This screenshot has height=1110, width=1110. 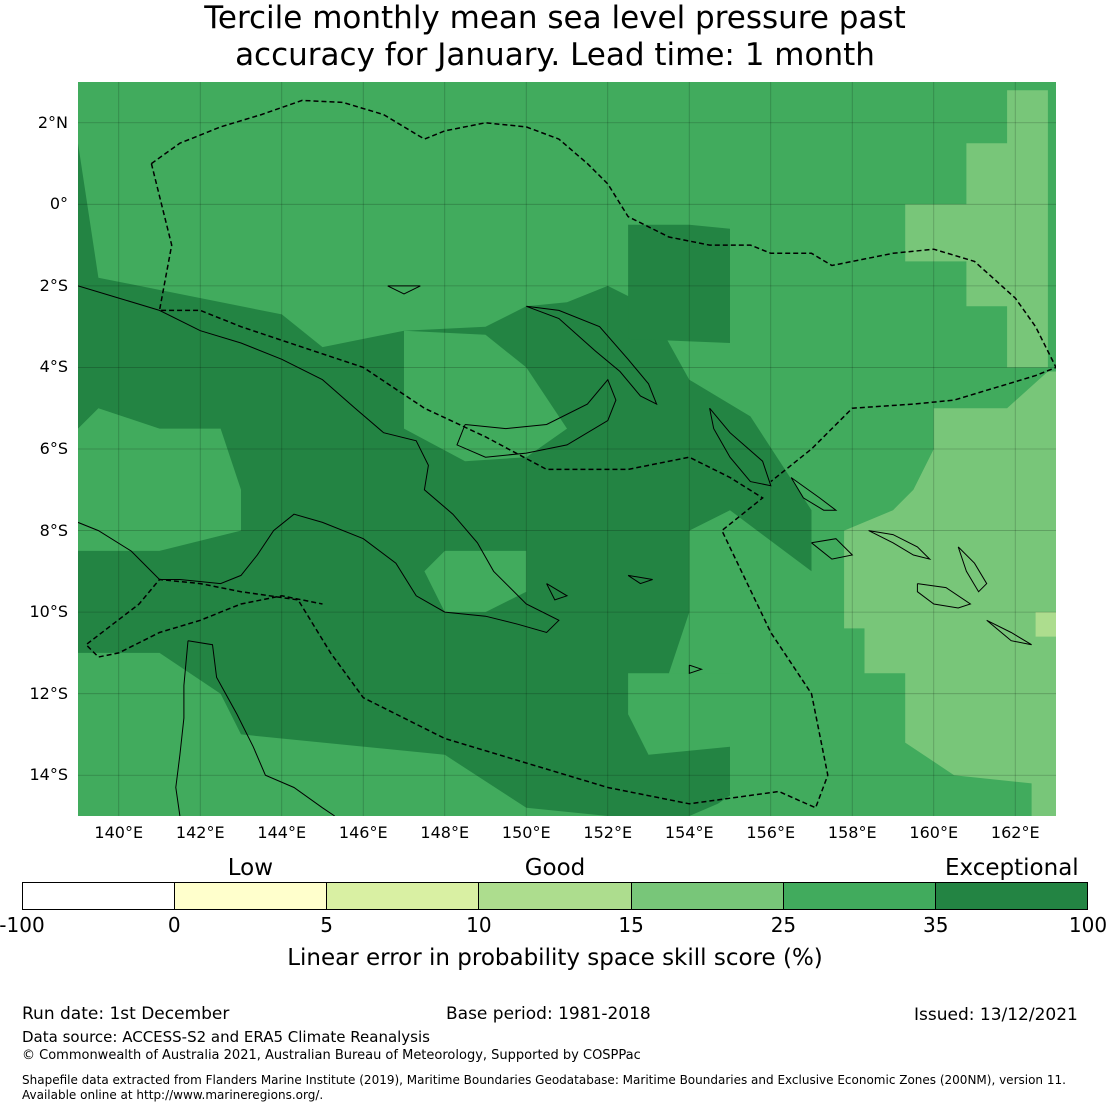 What do you see at coordinates (319, 459) in the screenshot?
I see `coastline-new-guinea-north` at bounding box center [319, 459].